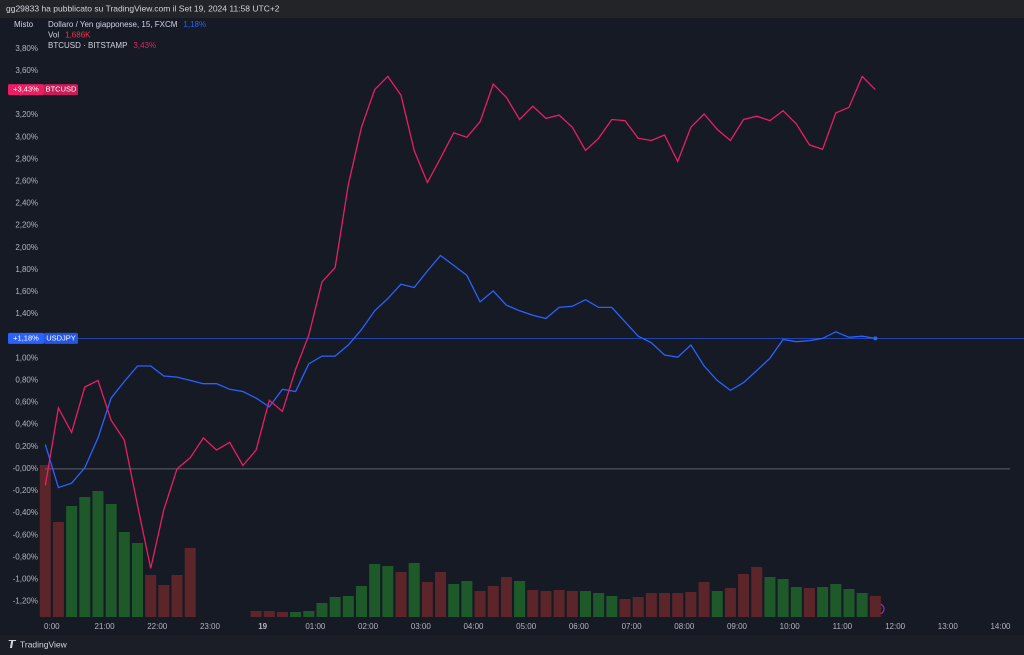 The image size is (1024, 655). What do you see at coordinates (25, 512) in the screenshot?
I see `y-tick-label: -0,40%` at bounding box center [25, 512].